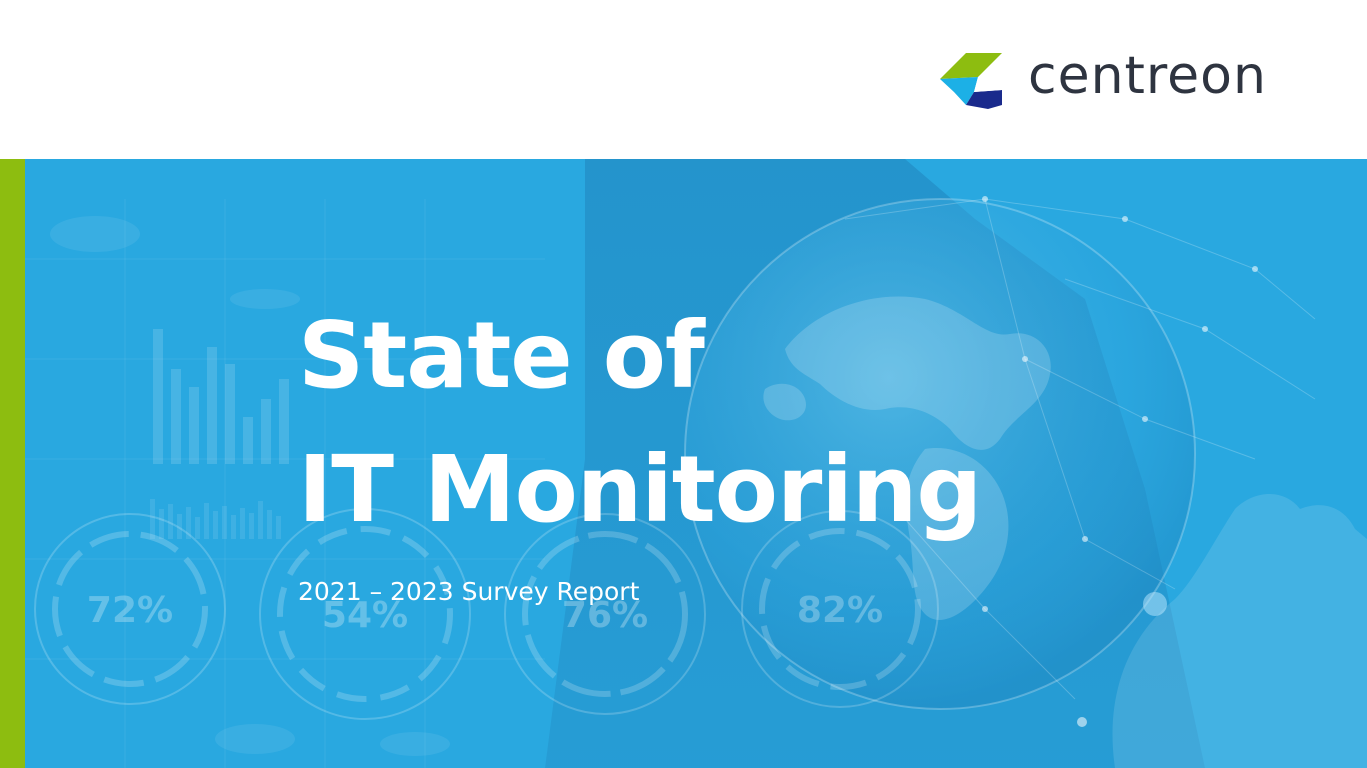 Image resolution: width=1367 pixels, height=768 pixels. What do you see at coordinates (130, 610) in the screenshot?
I see `gauge-label-1: 72%` at bounding box center [130, 610].